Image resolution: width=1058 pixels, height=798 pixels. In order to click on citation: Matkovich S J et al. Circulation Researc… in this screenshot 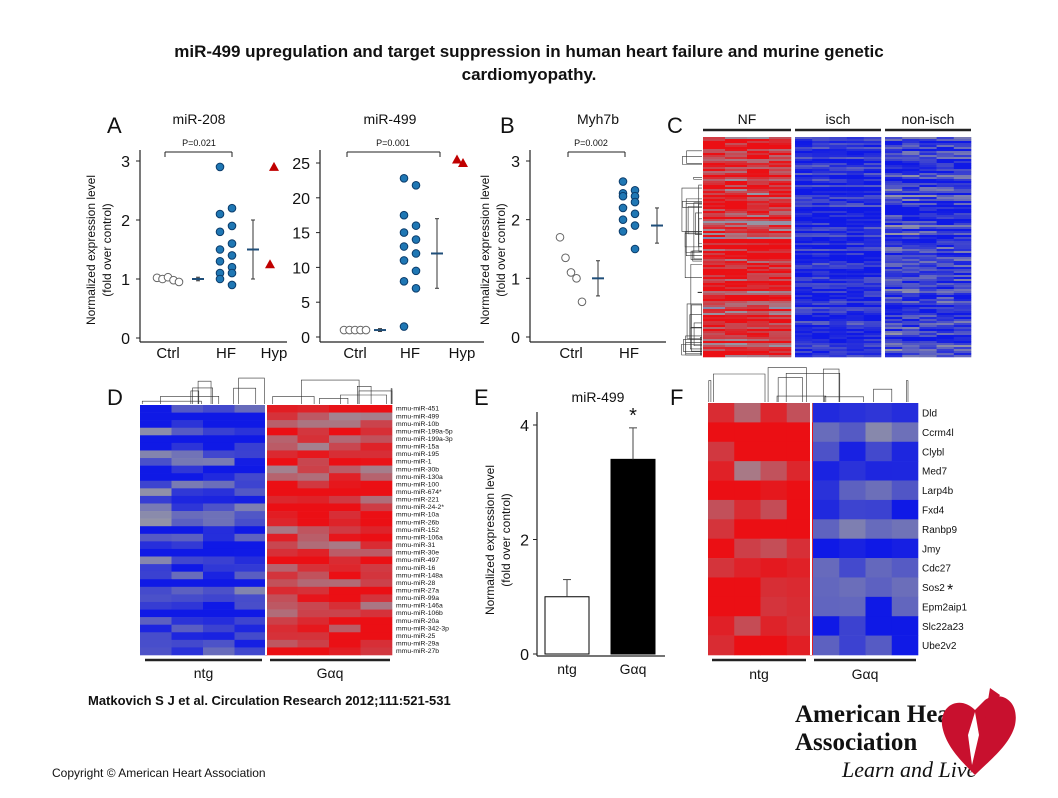, I will do `click(269, 700)`.